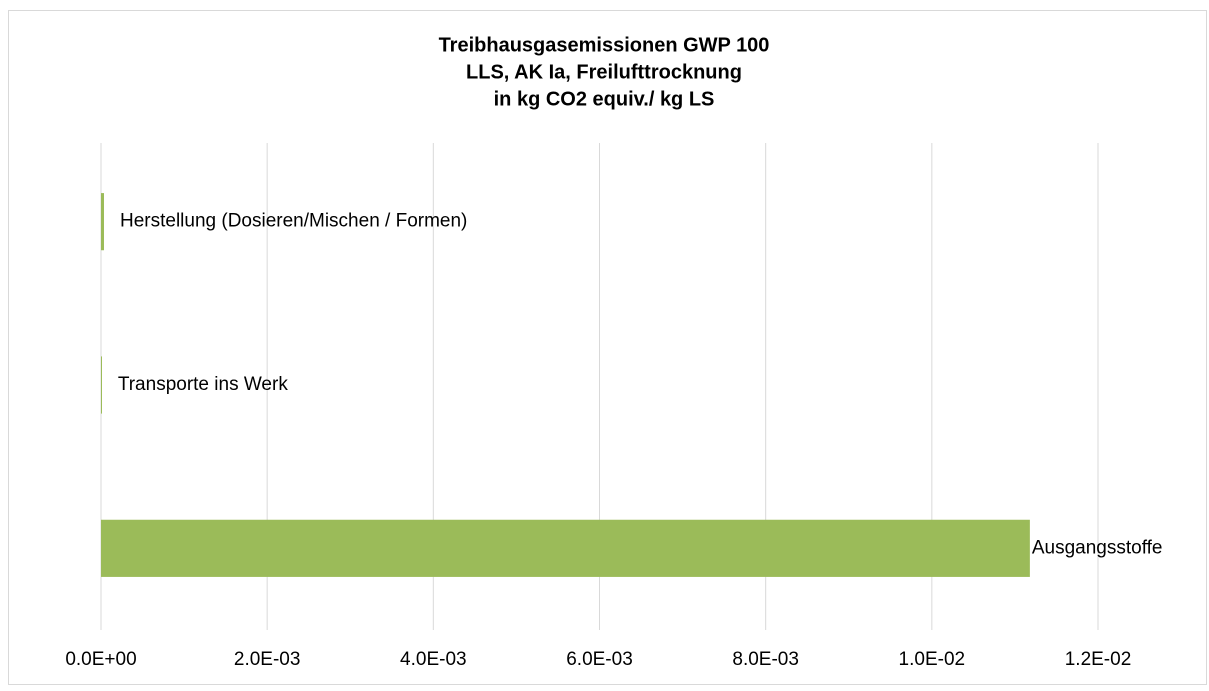 The image size is (1209, 691). What do you see at coordinates (293, 221) in the screenshot?
I see `bar-label: Herstellung (Dosieren/Mischen / Formen)` at bounding box center [293, 221].